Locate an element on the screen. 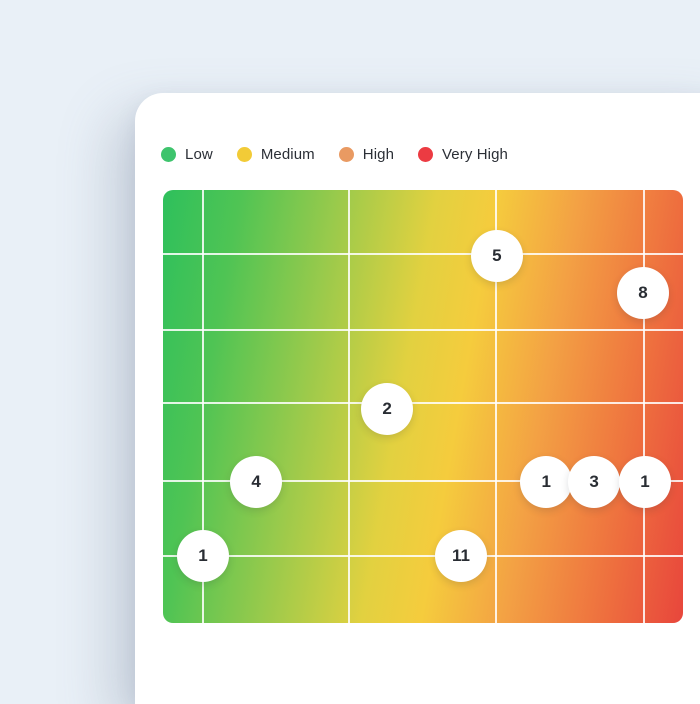  legend-item-high: High is located at coordinates (366, 154).